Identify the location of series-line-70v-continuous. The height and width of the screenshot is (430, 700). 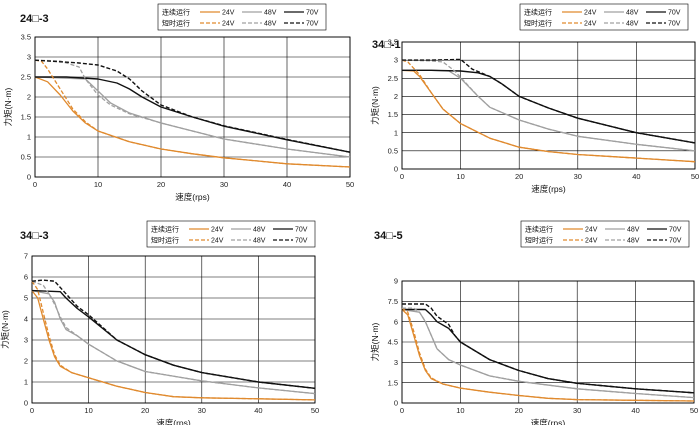
(193, 114).